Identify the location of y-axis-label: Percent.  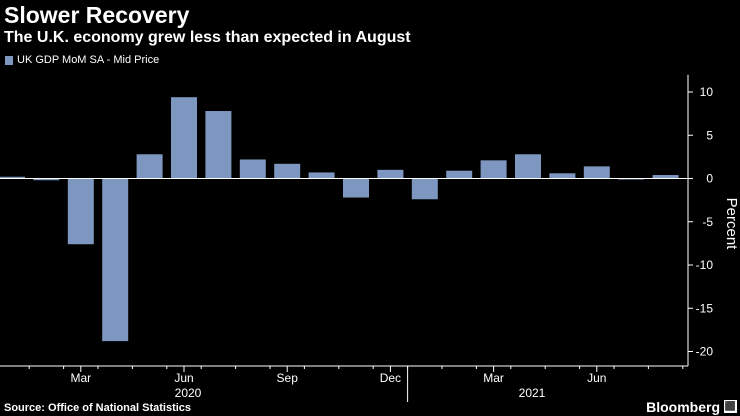
(731, 224).